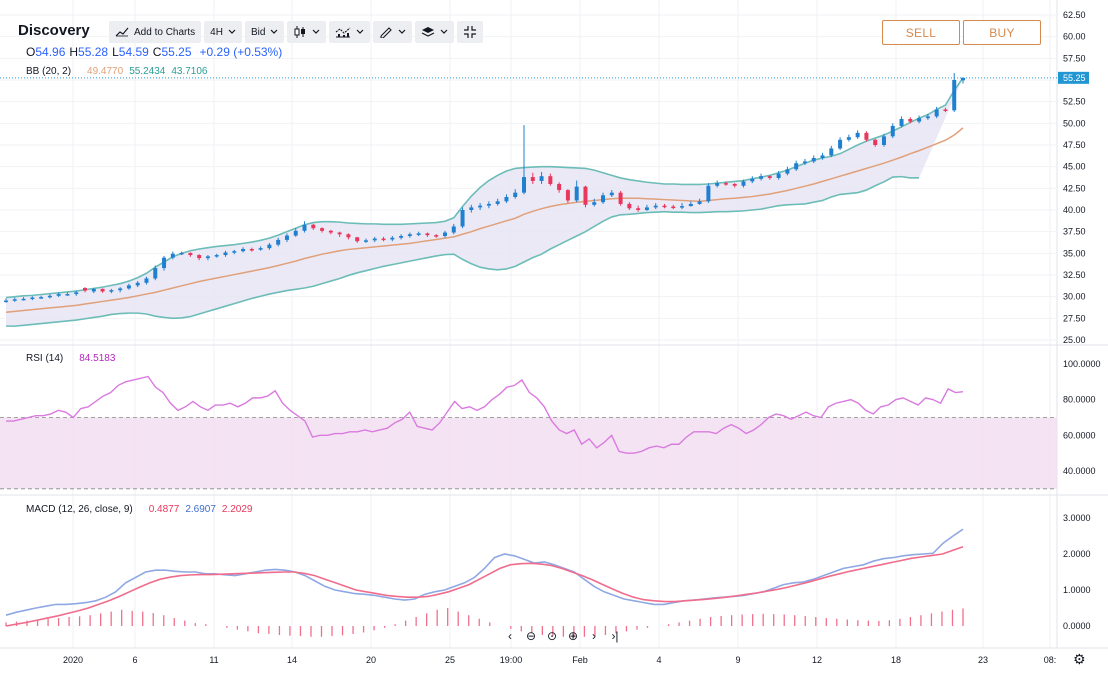 The image size is (1108, 675). I want to click on scroll-to-end-icon: ›|, so click(615, 636).